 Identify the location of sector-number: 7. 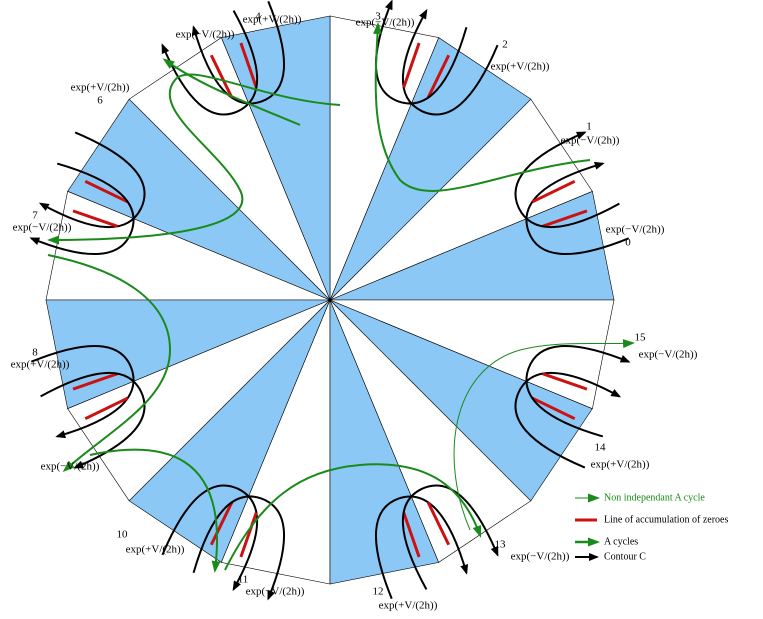
(35, 216).